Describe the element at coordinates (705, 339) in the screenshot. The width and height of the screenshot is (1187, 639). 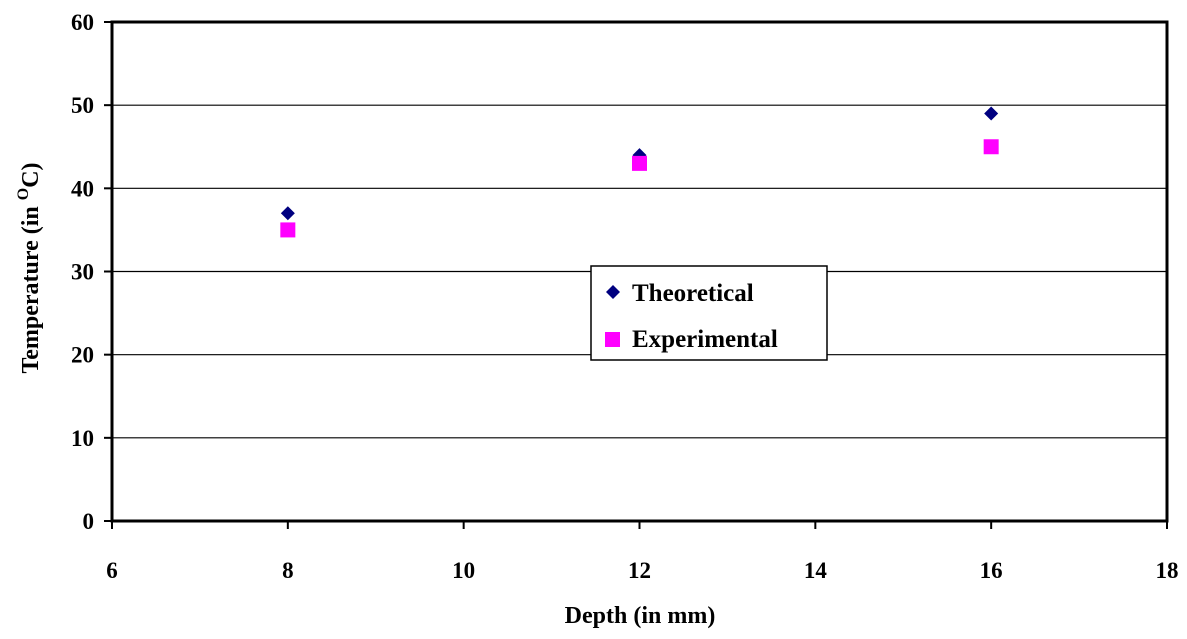
I see `legend-label-experimental: Experimental` at that location.